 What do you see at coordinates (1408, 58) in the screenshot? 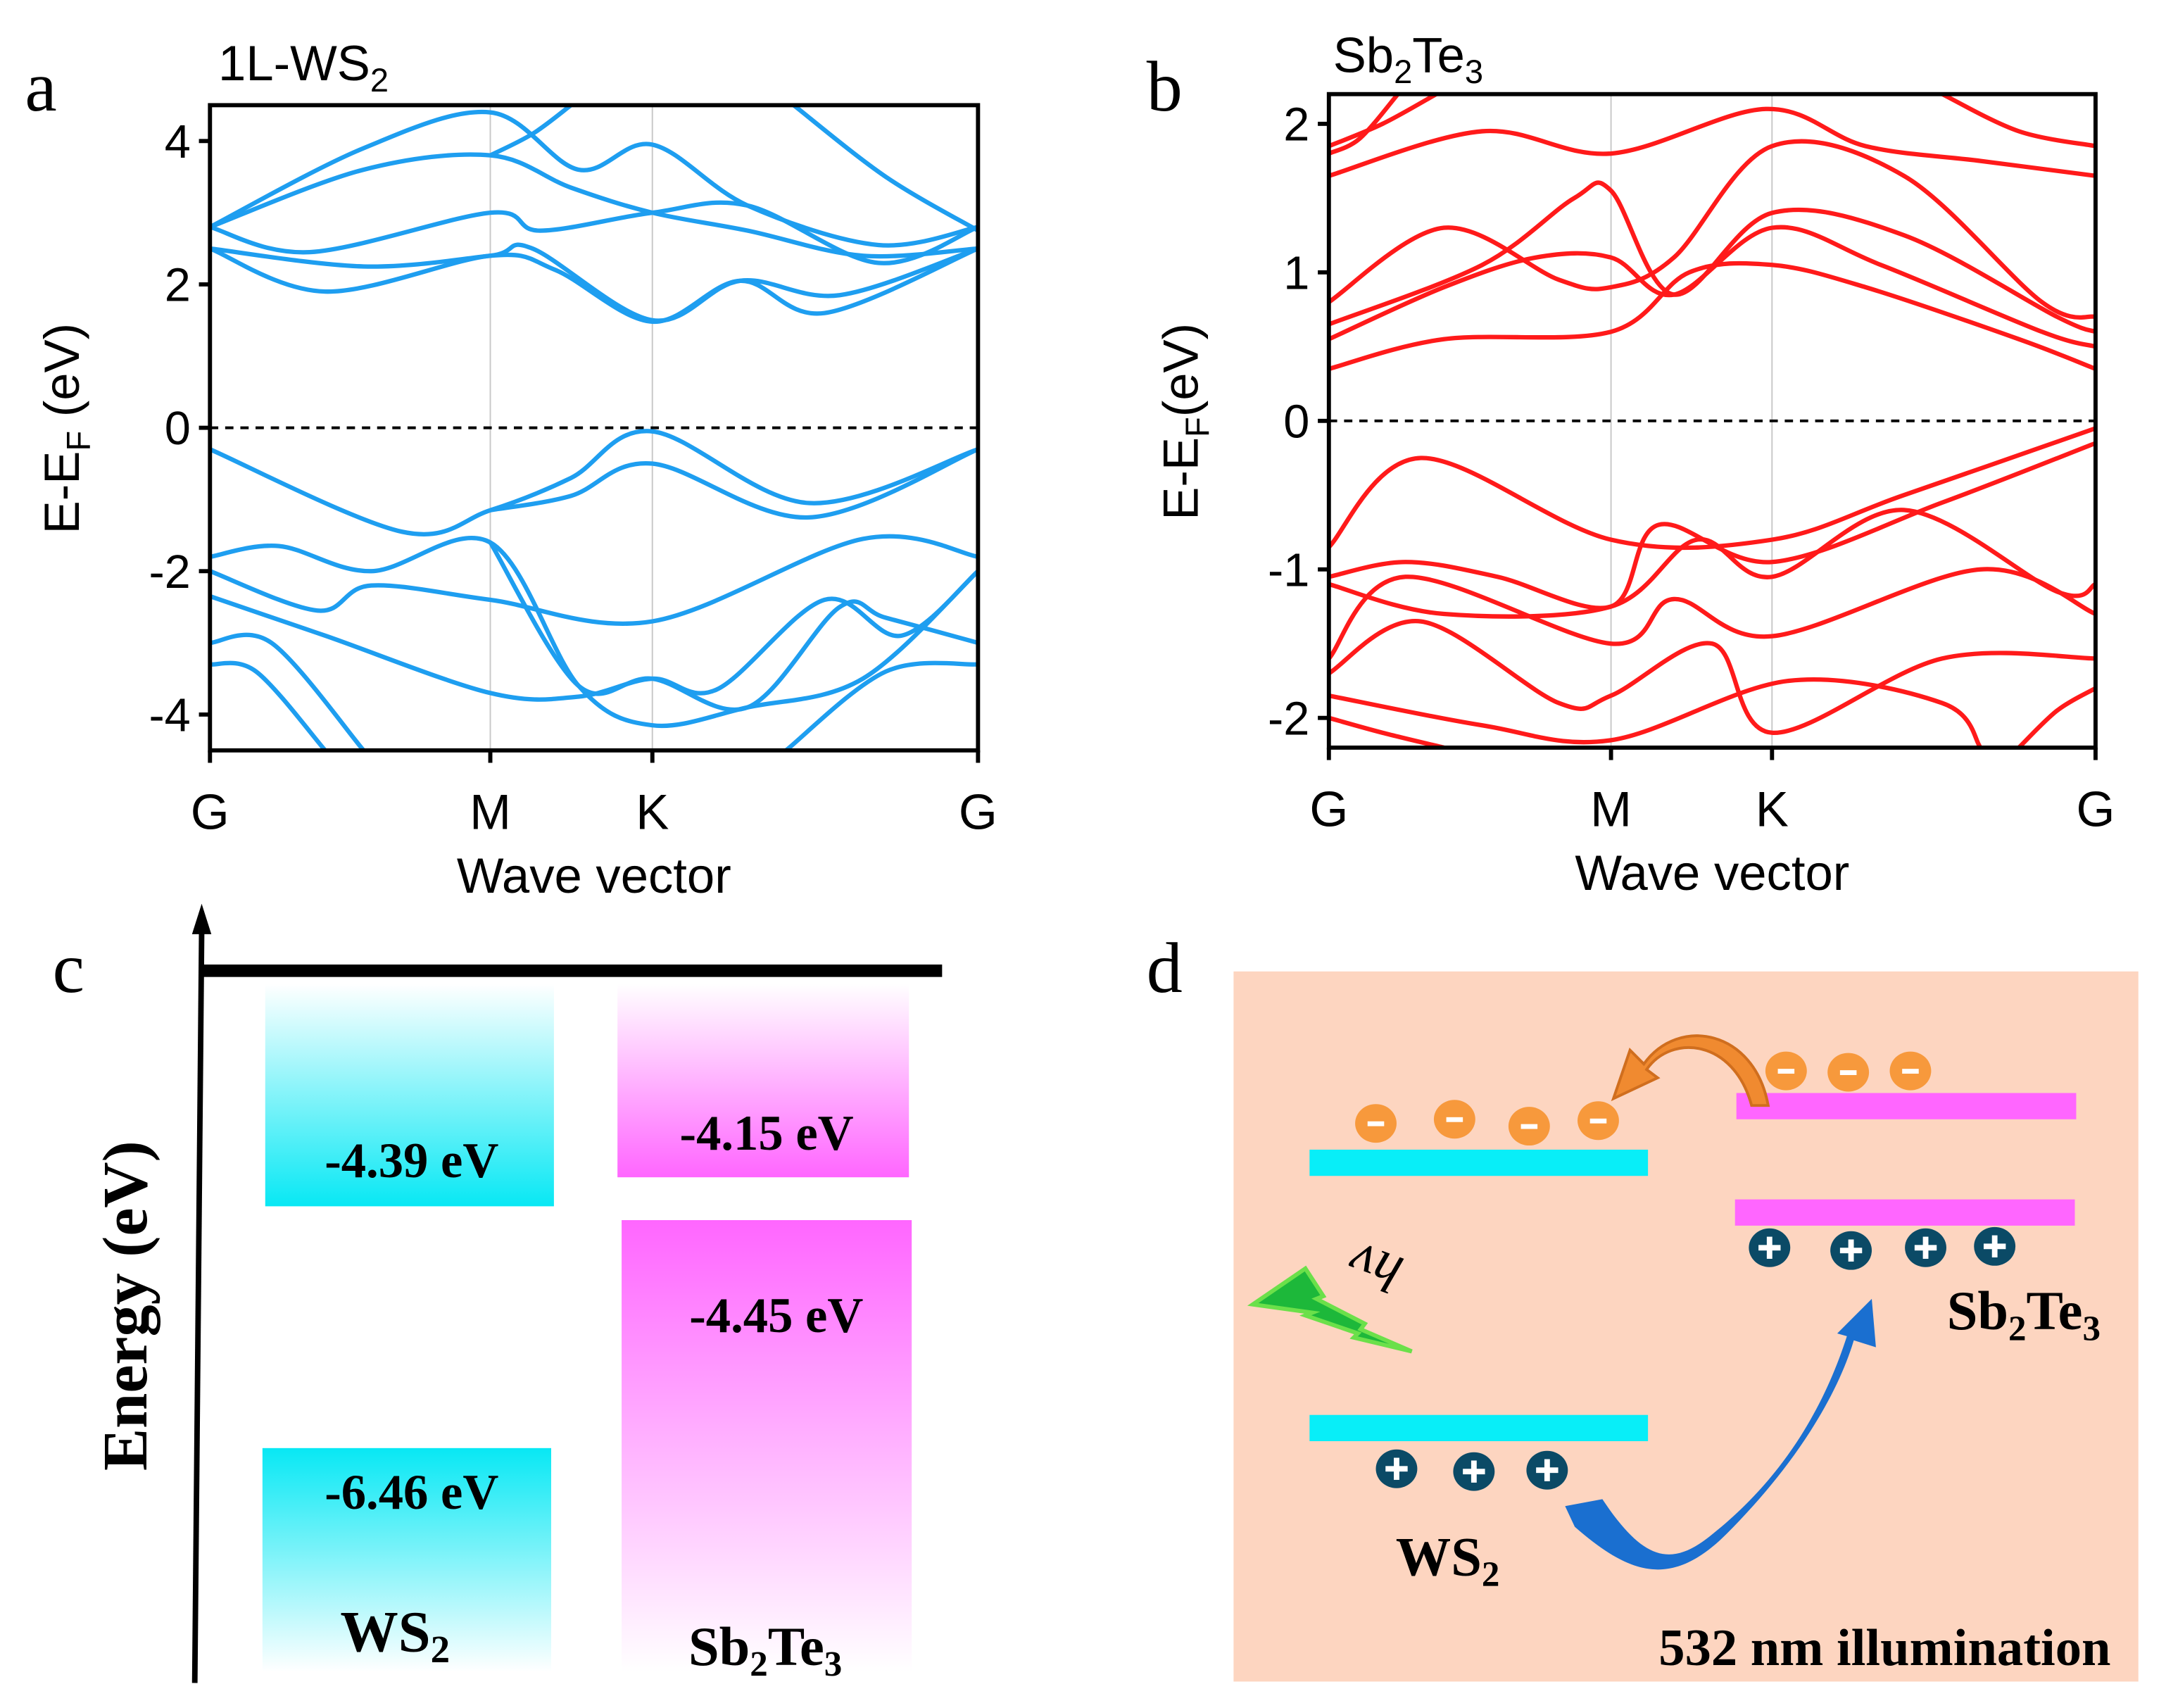
I see `chart-title: Sb2Te3` at bounding box center [1408, 58].